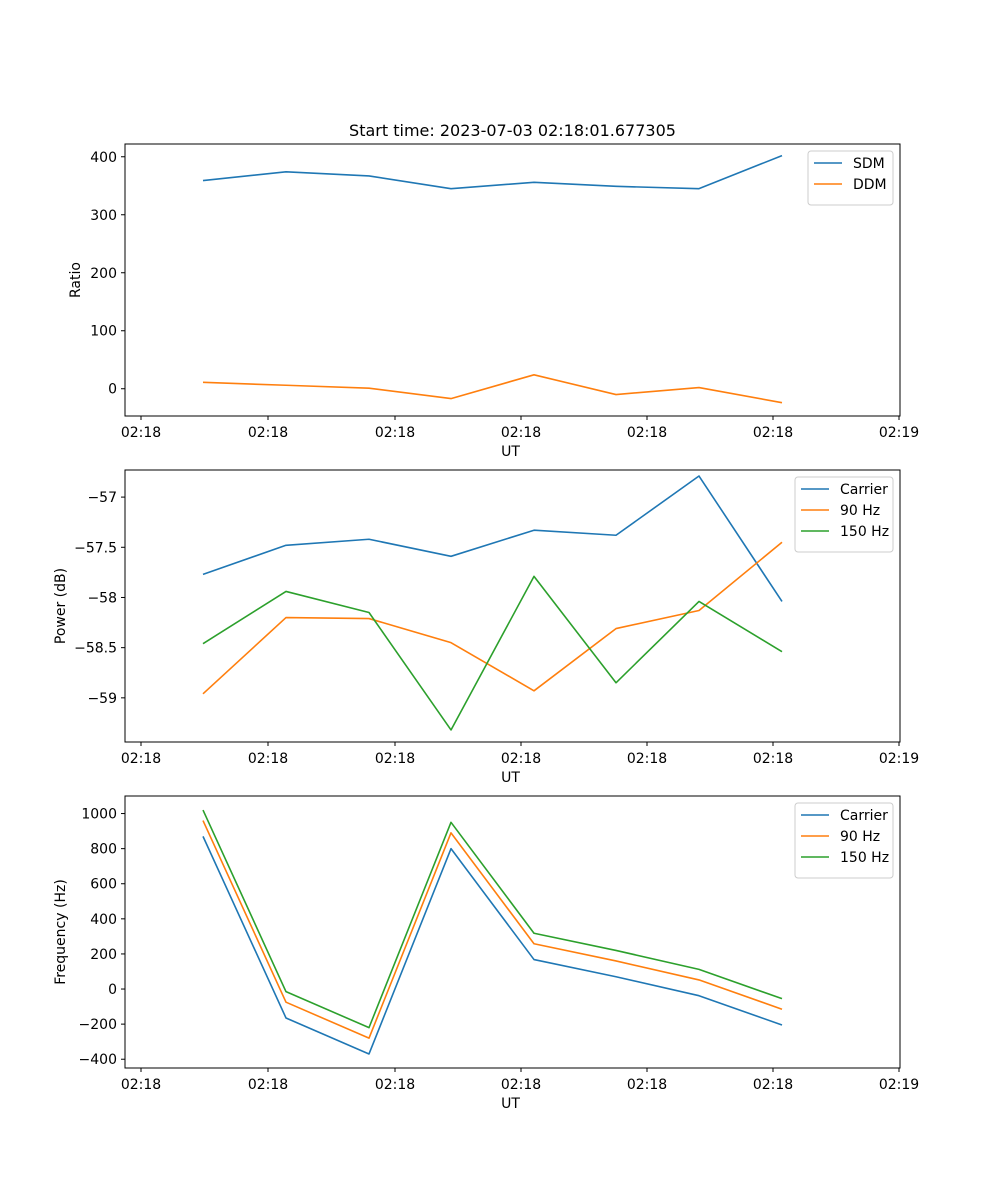  I want to click on y-axis-label: Frequency (Hz), so click(61, 932).